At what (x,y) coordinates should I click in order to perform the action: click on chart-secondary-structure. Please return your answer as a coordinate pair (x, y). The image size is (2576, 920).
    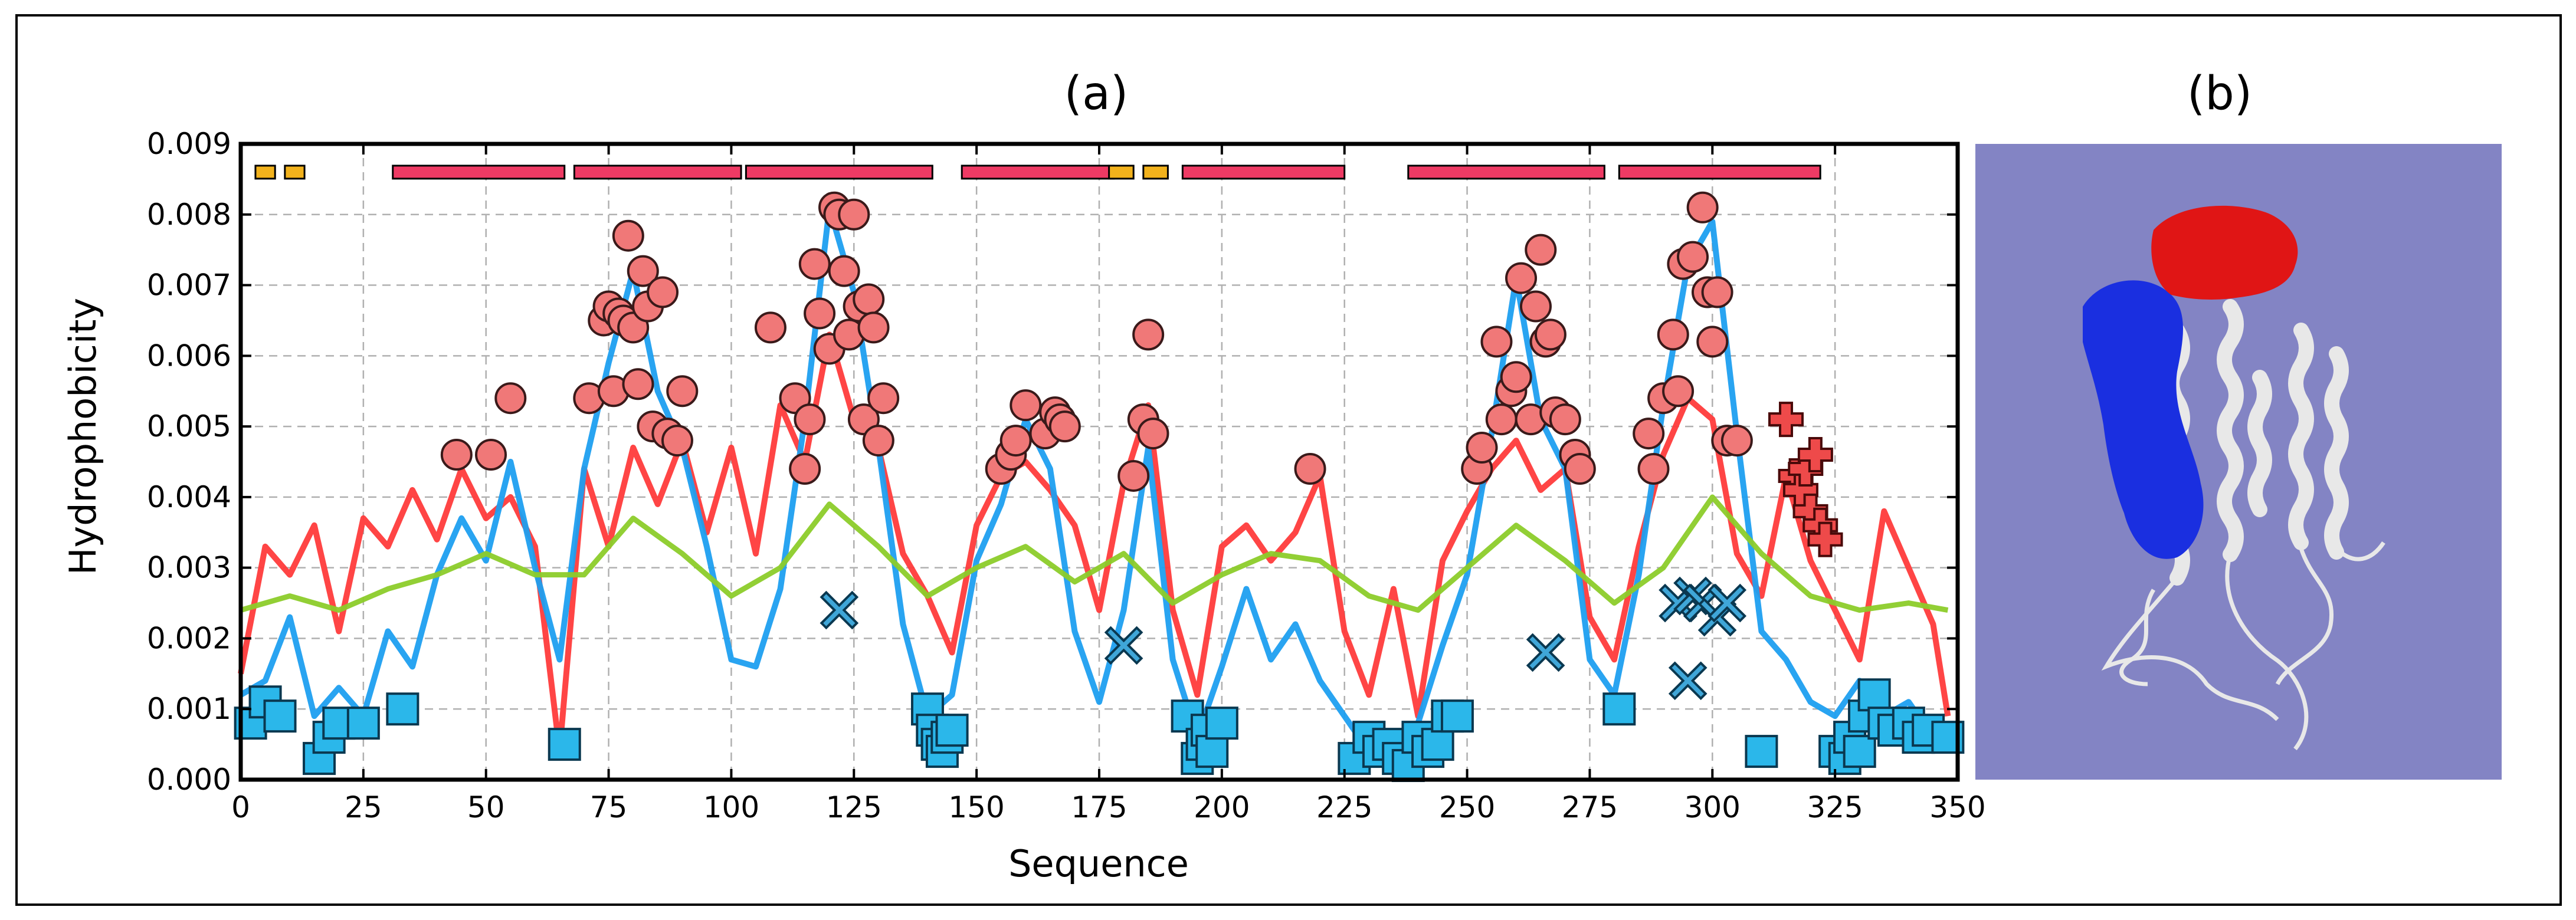
    Looking at the image, I should click on (1037, 172).